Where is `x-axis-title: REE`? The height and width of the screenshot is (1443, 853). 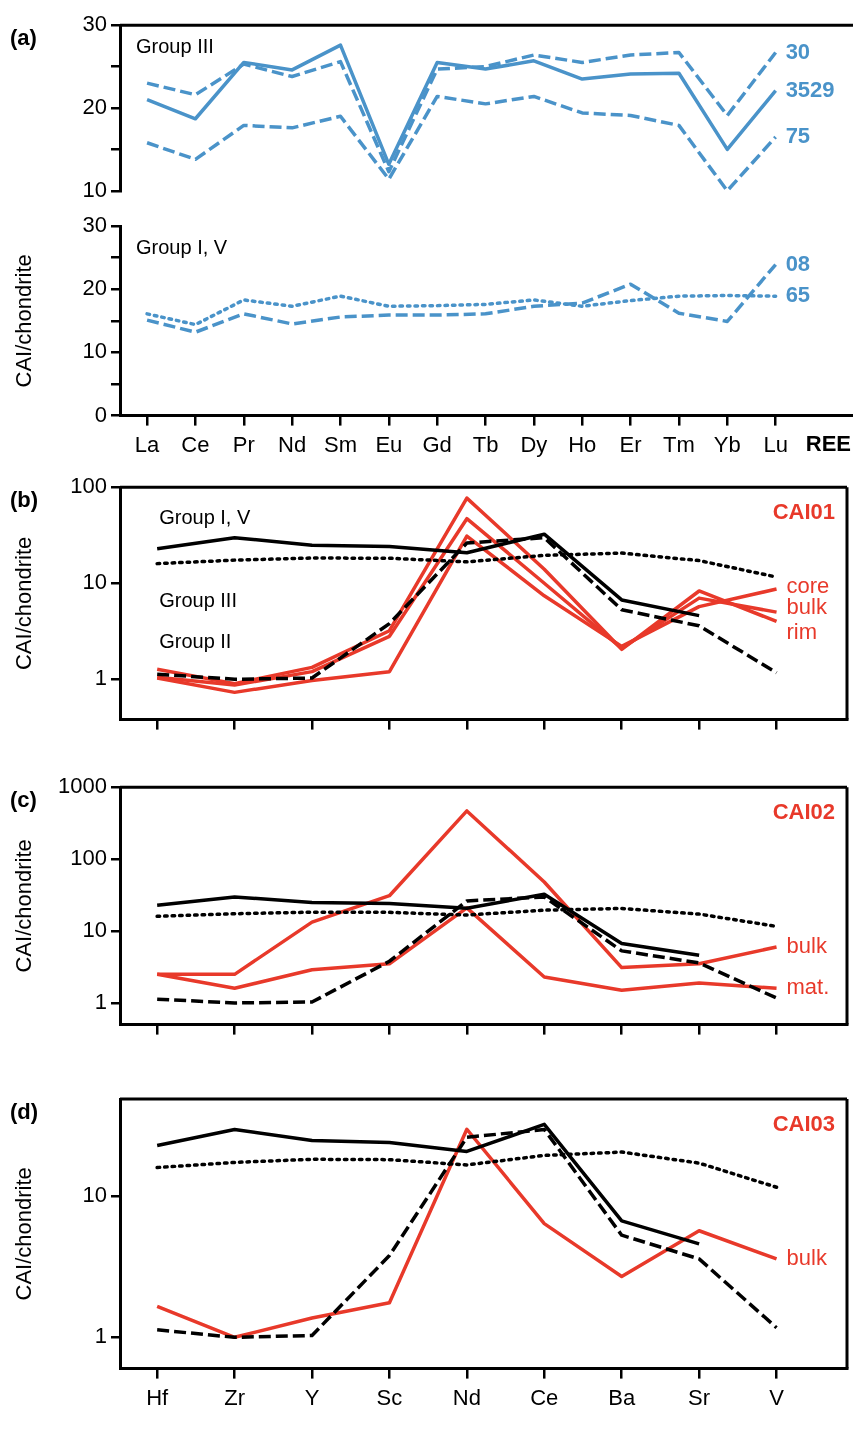
x-axis-title: REE is located at coordinates (828, 443).